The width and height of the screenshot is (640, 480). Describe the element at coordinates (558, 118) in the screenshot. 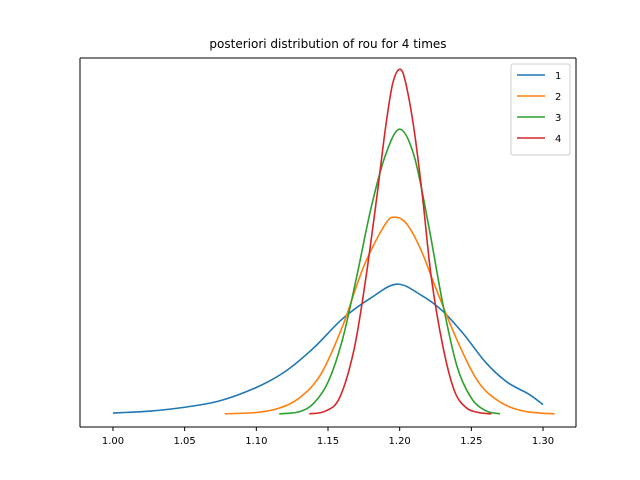

I see `legend-label-3: 3` at that location.